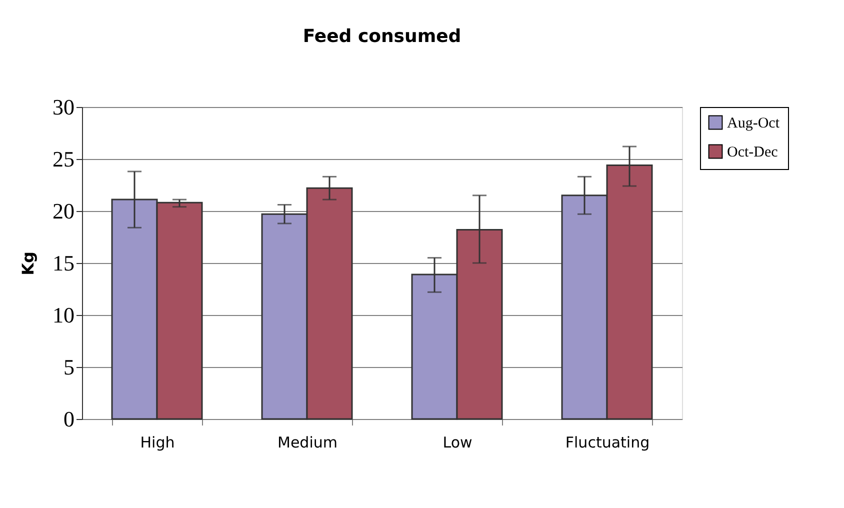 This screenshot has width=844, height=508. I want to click on legend-label: Aug-Oct, so click(753, 124).